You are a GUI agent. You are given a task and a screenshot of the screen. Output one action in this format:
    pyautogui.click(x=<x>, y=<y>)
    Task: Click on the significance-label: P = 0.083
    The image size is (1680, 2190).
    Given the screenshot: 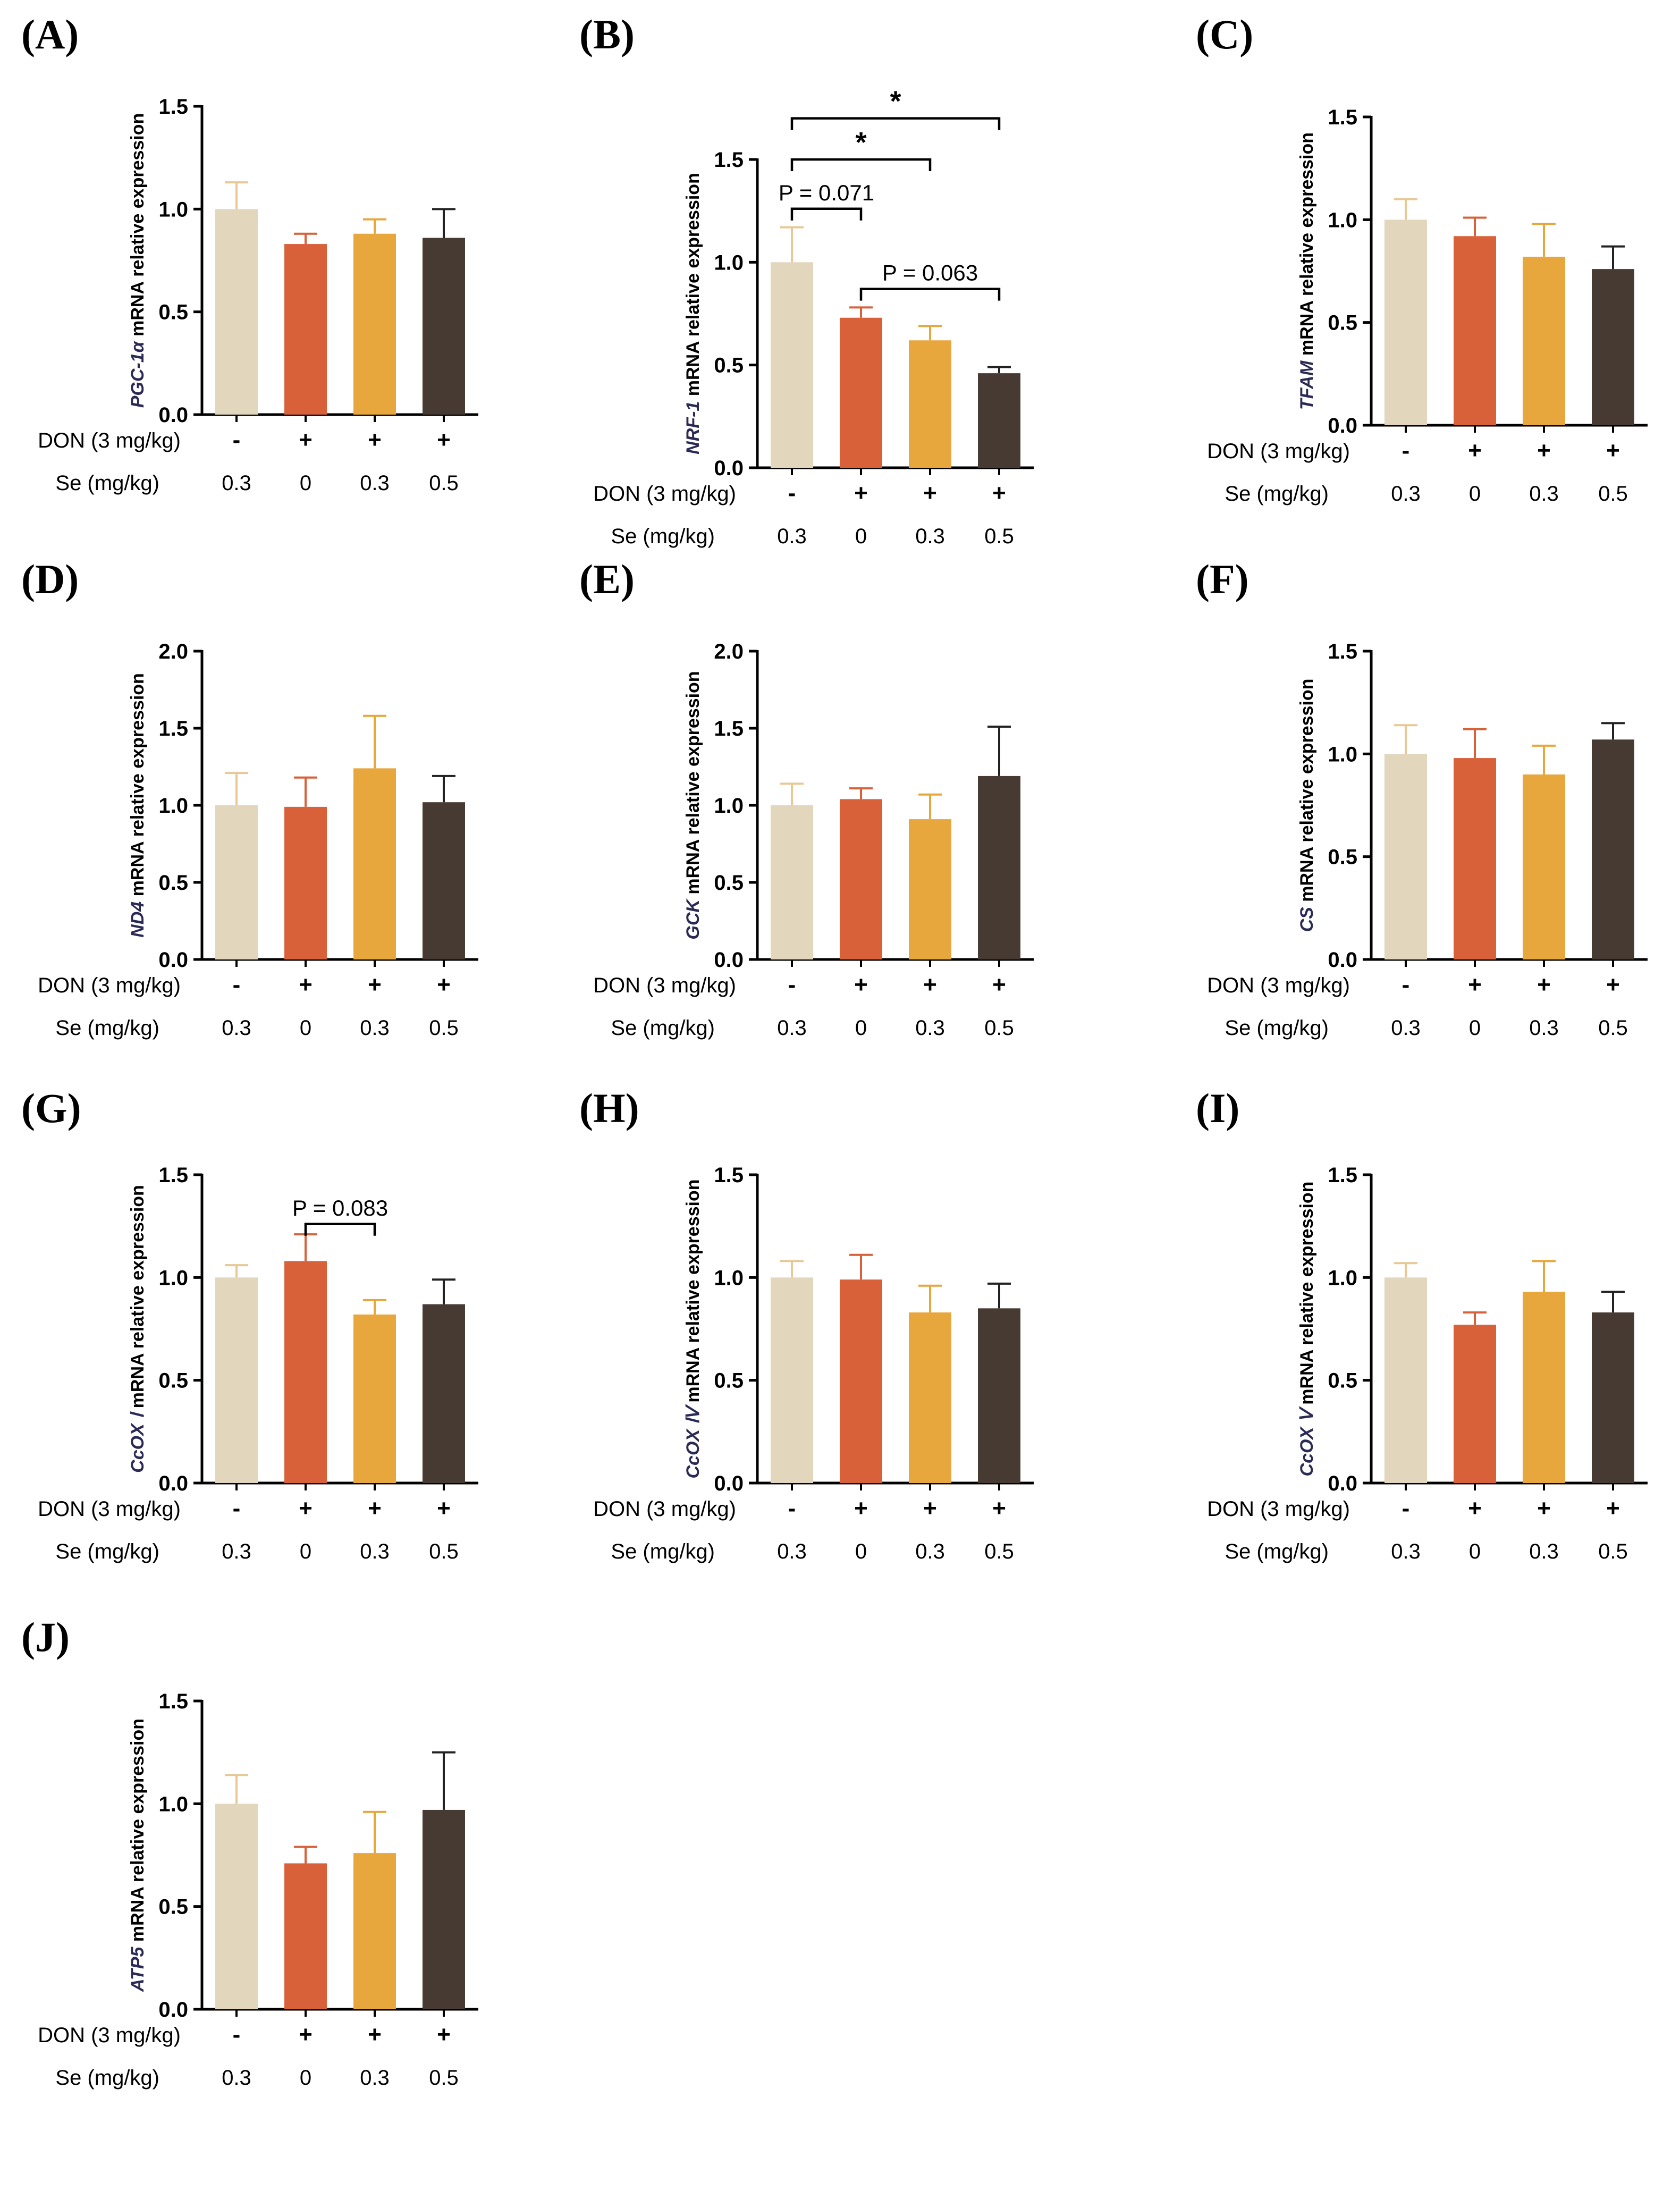 What is the action you would take?
    pyautogui.click(x=340, y=1207)
    